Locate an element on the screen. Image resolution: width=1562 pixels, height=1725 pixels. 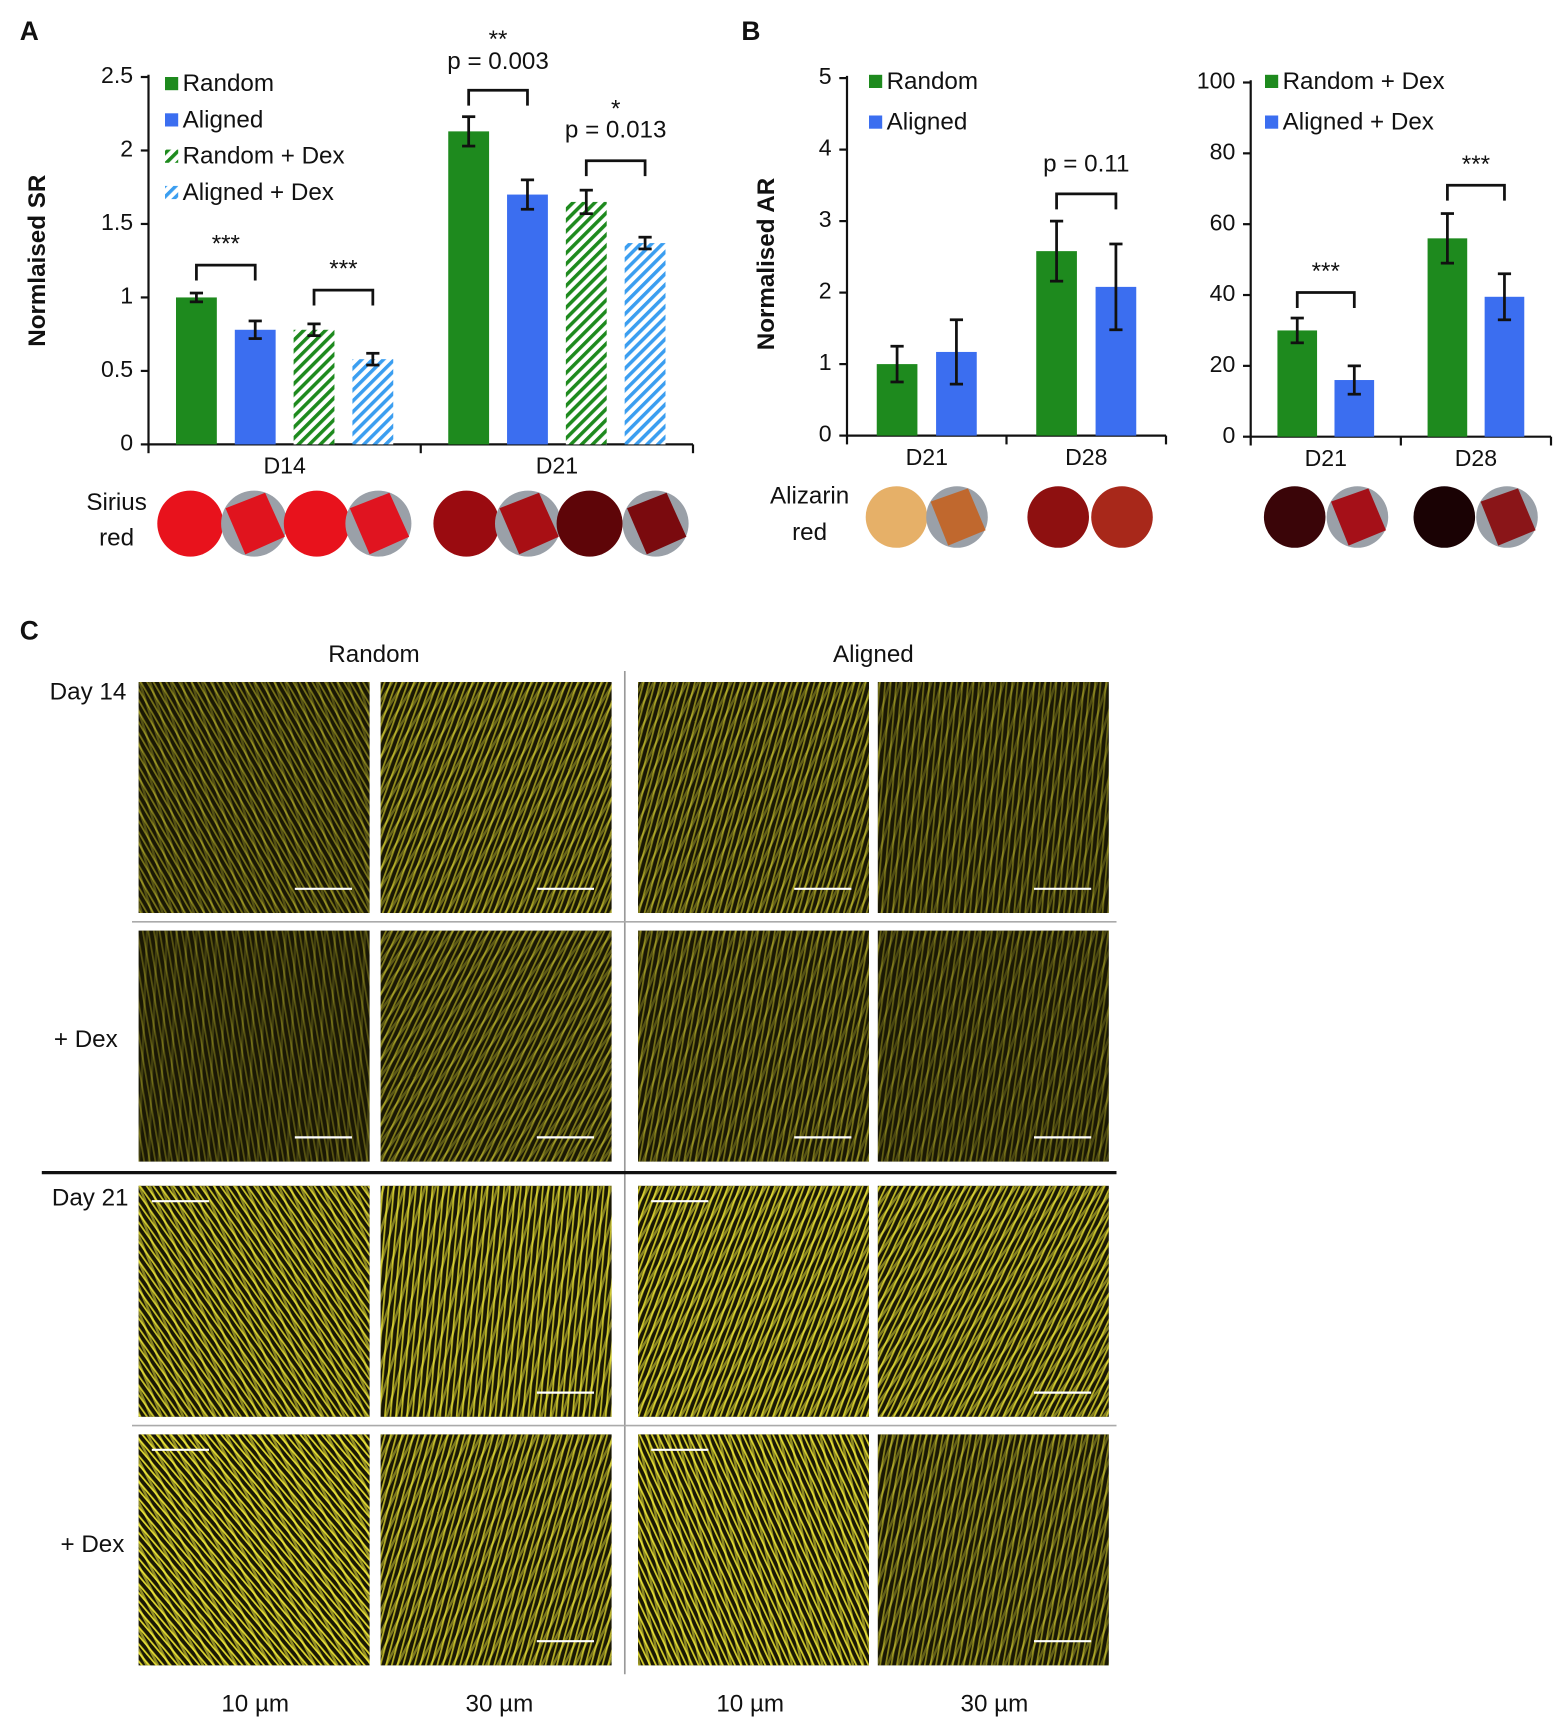
stain-label: Alizarin is located at coordinates (809, 496).